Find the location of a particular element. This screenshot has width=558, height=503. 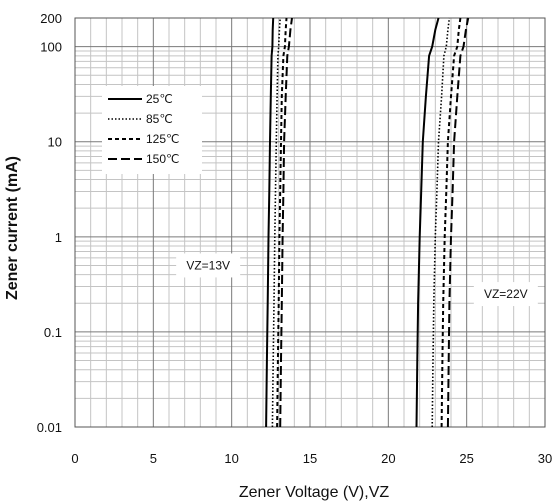

legend-box is located at coordinates (152, 130).